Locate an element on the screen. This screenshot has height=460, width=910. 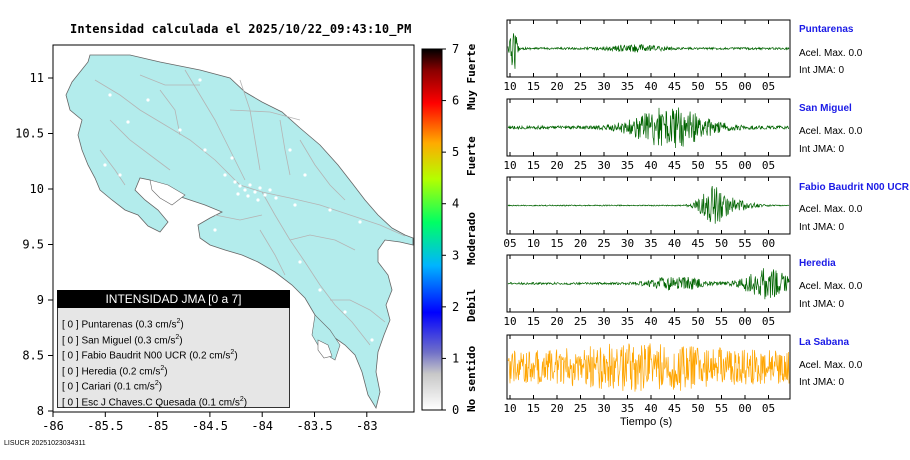
colorbar is located at coordinates (432, 229).